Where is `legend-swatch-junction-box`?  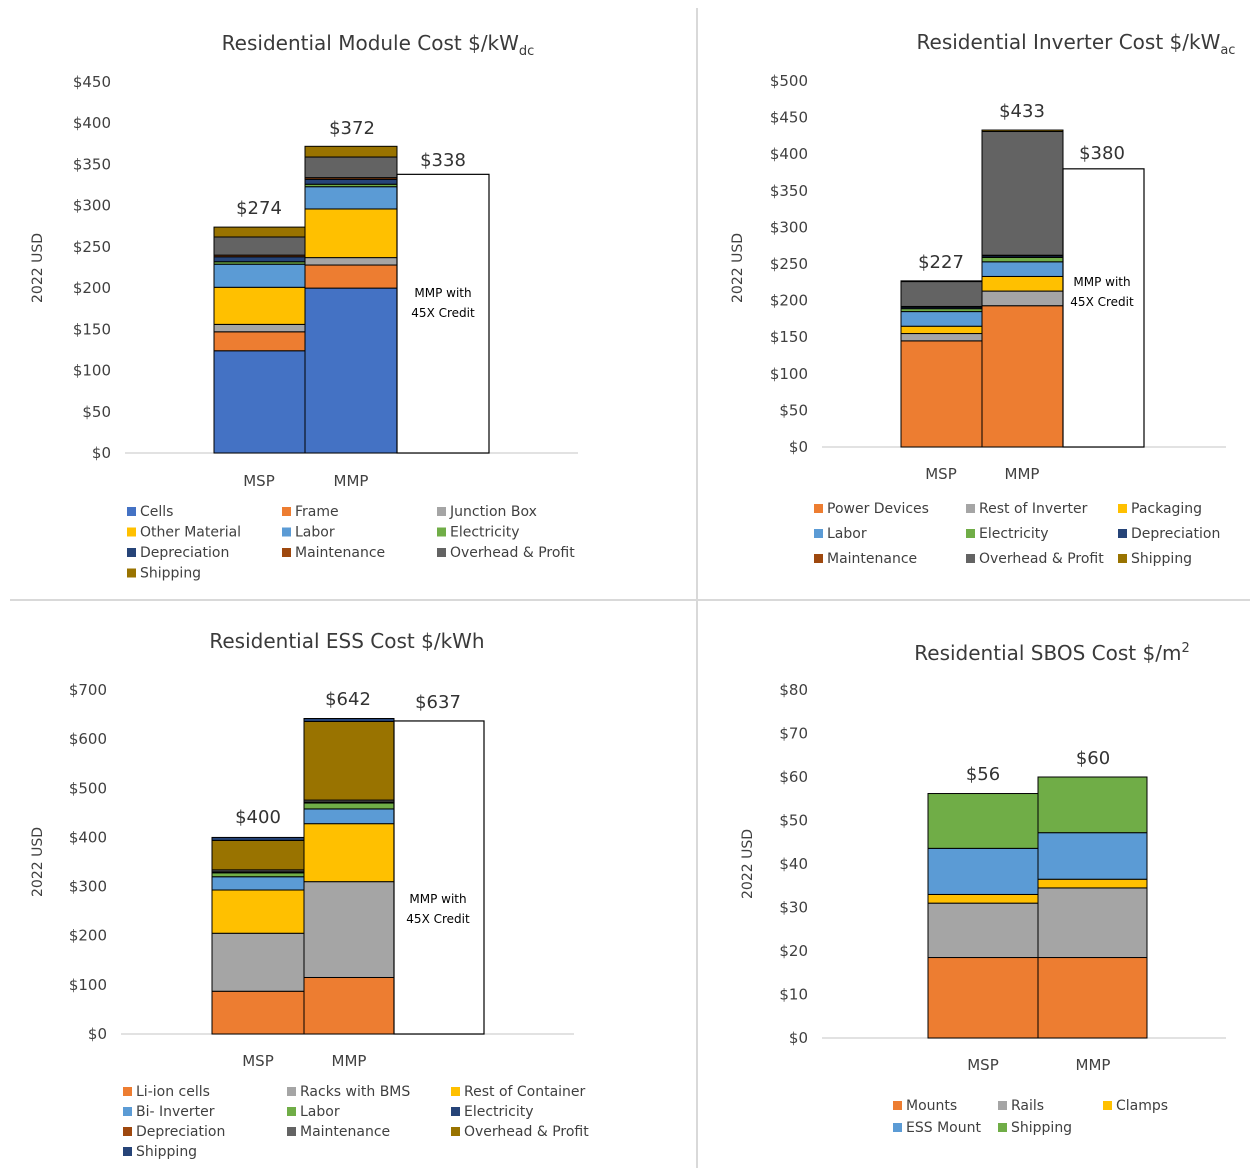 legend-swatch-junction-box is located at coordinates (441, 511).